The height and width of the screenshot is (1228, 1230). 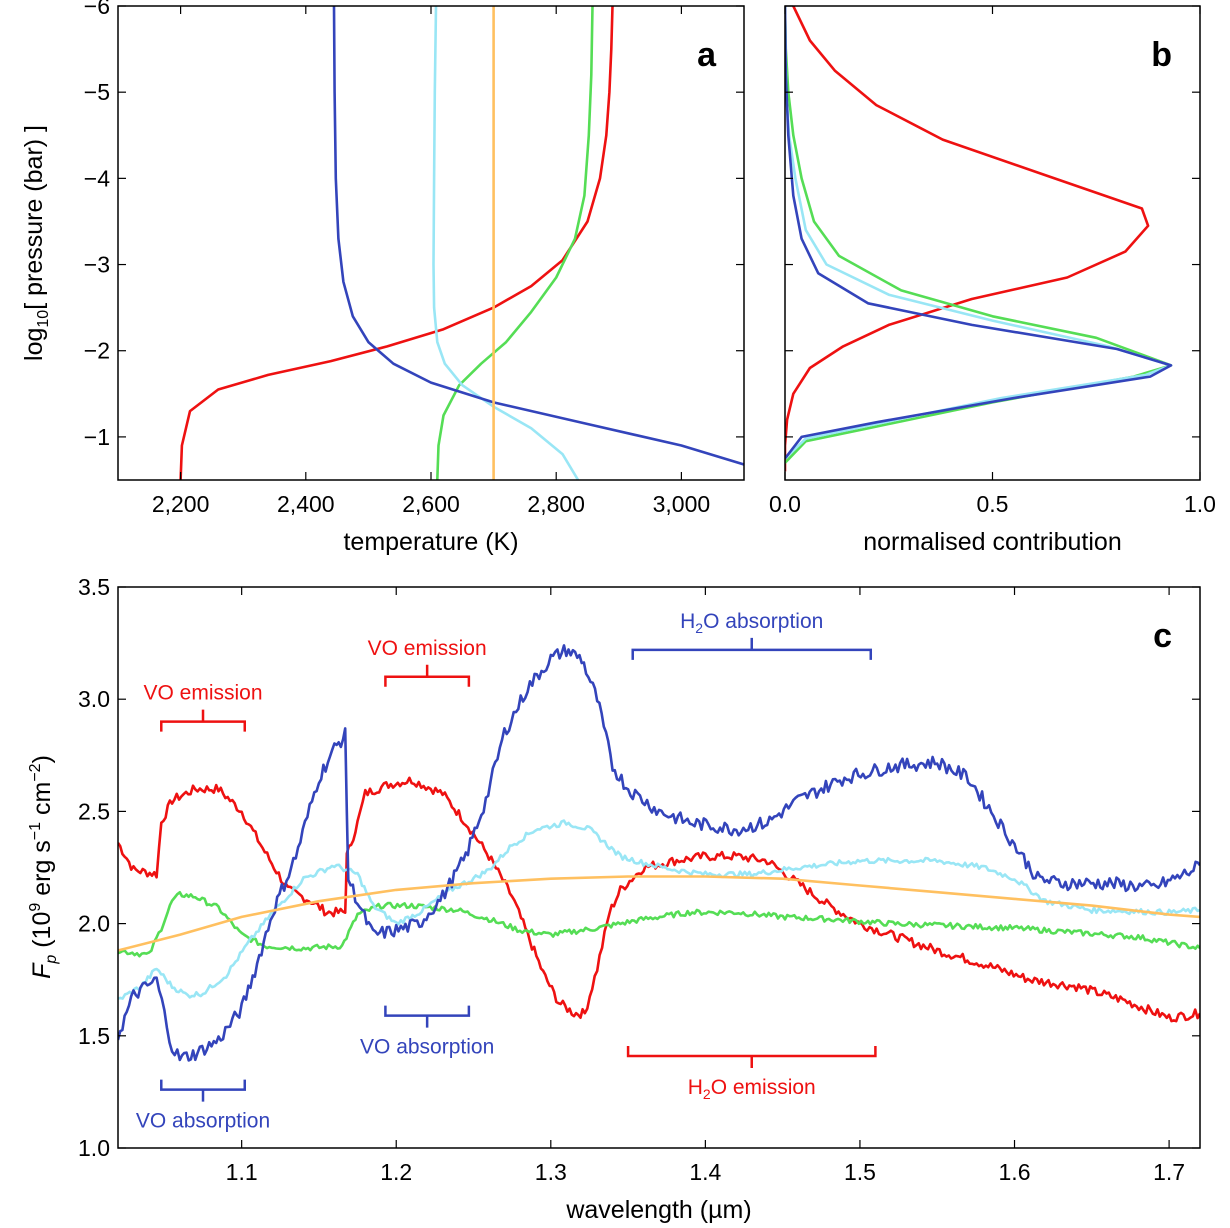 I want to click on y-tick-label: −3, so click(x=97, y=265).